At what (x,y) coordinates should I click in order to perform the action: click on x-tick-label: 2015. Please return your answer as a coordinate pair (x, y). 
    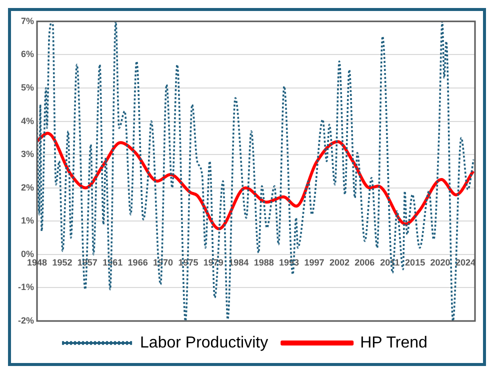
    Looking at the image, I should click on (415, 262).